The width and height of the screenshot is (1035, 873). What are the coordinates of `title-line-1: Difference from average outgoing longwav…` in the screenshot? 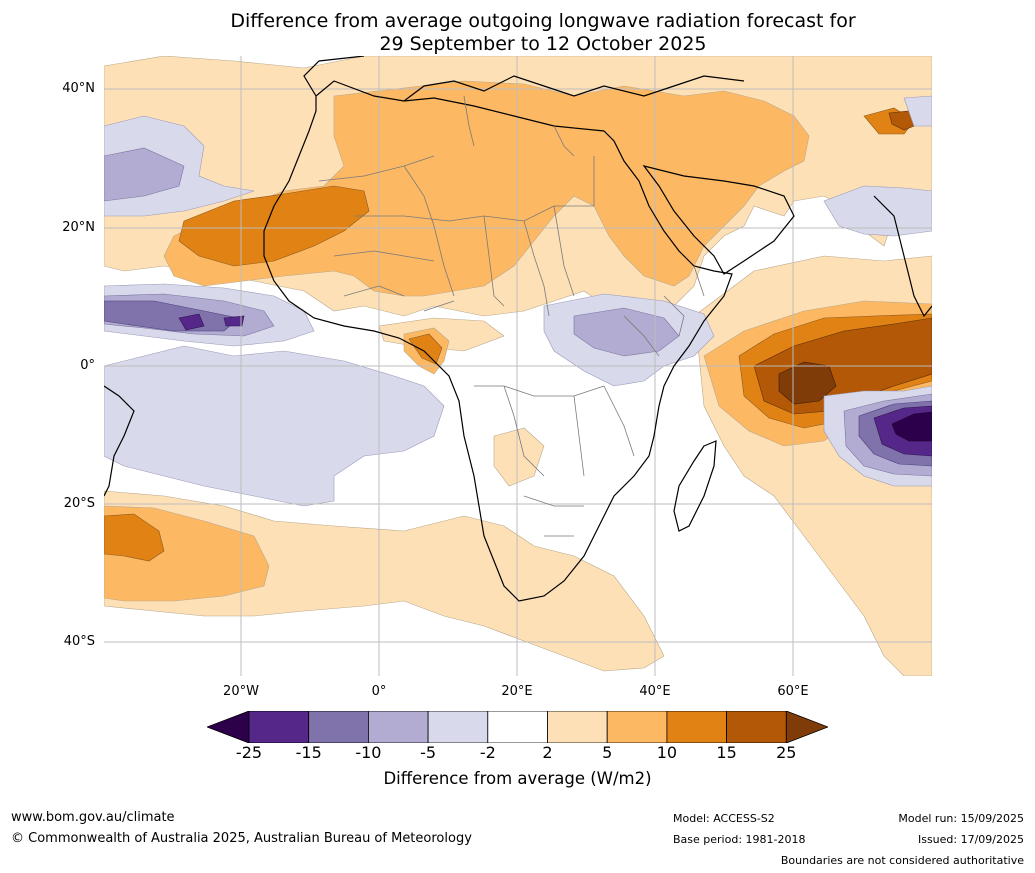 It's located at (543, 21).